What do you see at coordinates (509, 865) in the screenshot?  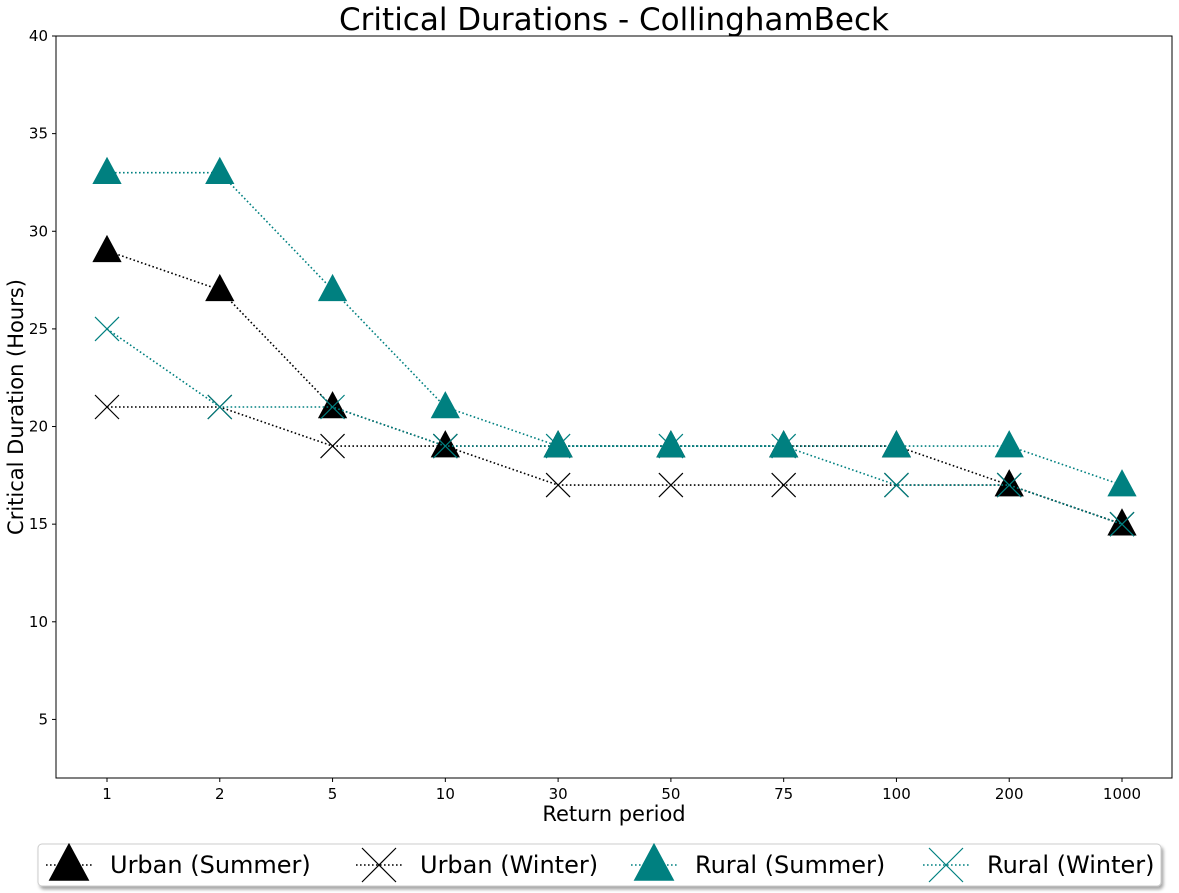 I see `legend-label: Urban (Winter)` at bounding box center [509, 865].